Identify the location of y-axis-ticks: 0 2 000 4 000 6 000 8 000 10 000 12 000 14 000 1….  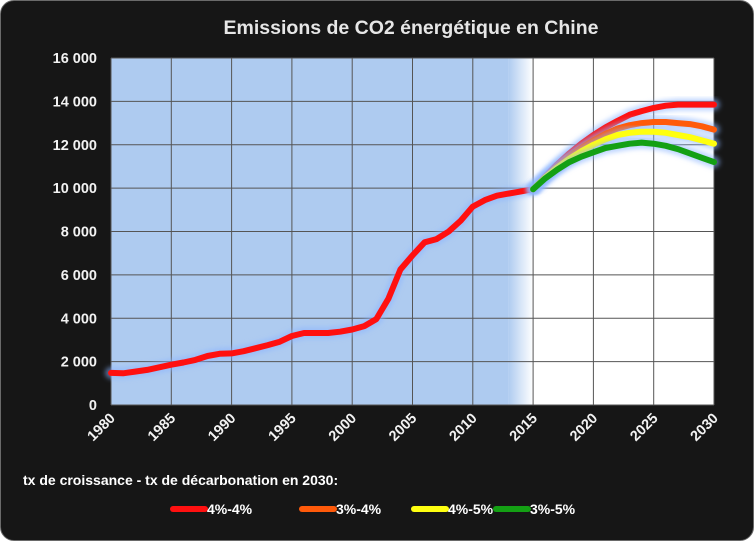
(75, 232).